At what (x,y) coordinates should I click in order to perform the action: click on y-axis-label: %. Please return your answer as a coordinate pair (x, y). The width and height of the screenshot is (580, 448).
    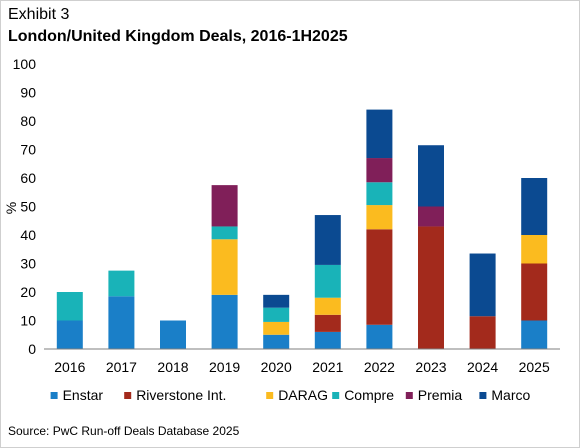
    Looking at the image, I should click on (11, 208).